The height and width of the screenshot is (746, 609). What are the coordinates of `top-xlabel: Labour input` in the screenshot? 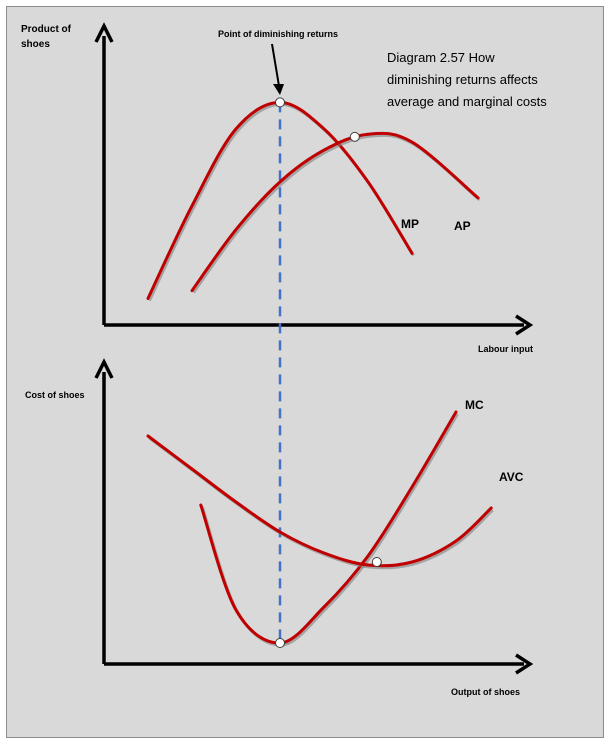 It's located at (505, 349).